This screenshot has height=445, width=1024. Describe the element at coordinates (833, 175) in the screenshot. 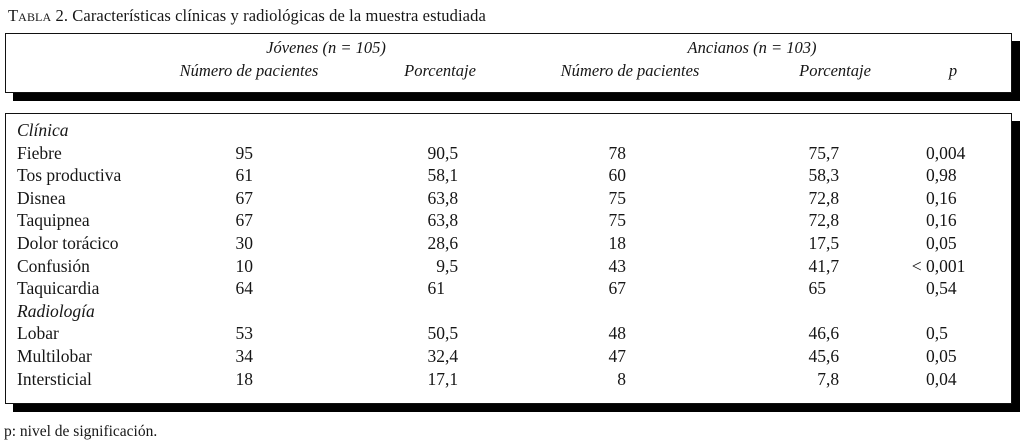

I see `ancianos-percentage-dec: ,3` at that location.